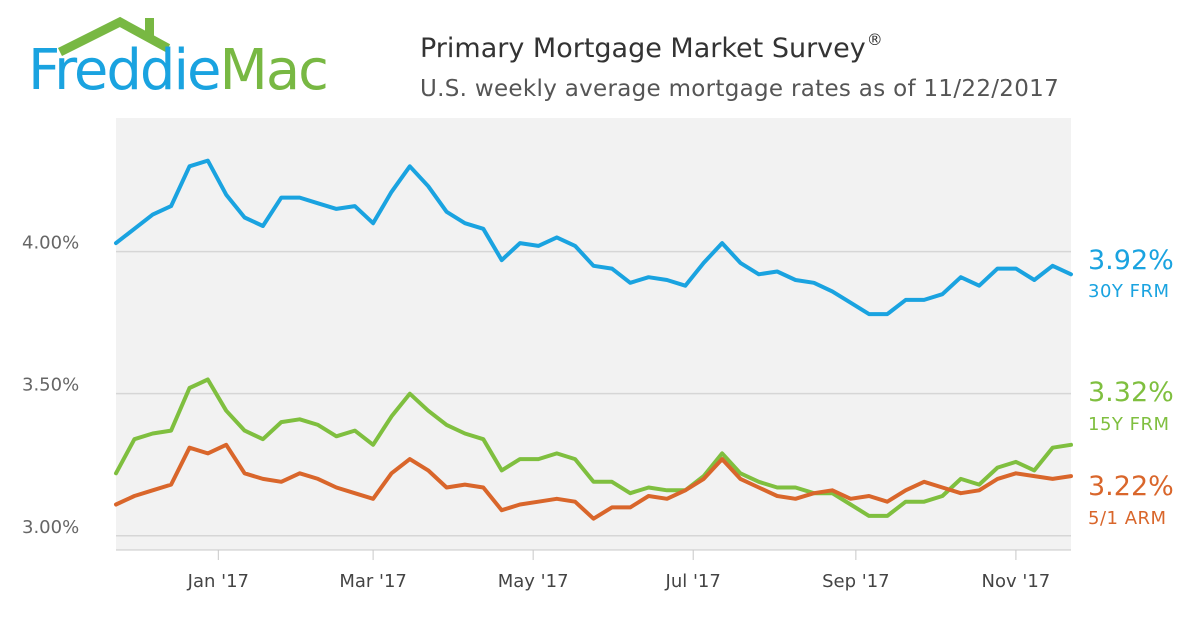 The width and height of the screenshot is (1200, 630). I want to click on house-roof-icon, so click(114, 36).